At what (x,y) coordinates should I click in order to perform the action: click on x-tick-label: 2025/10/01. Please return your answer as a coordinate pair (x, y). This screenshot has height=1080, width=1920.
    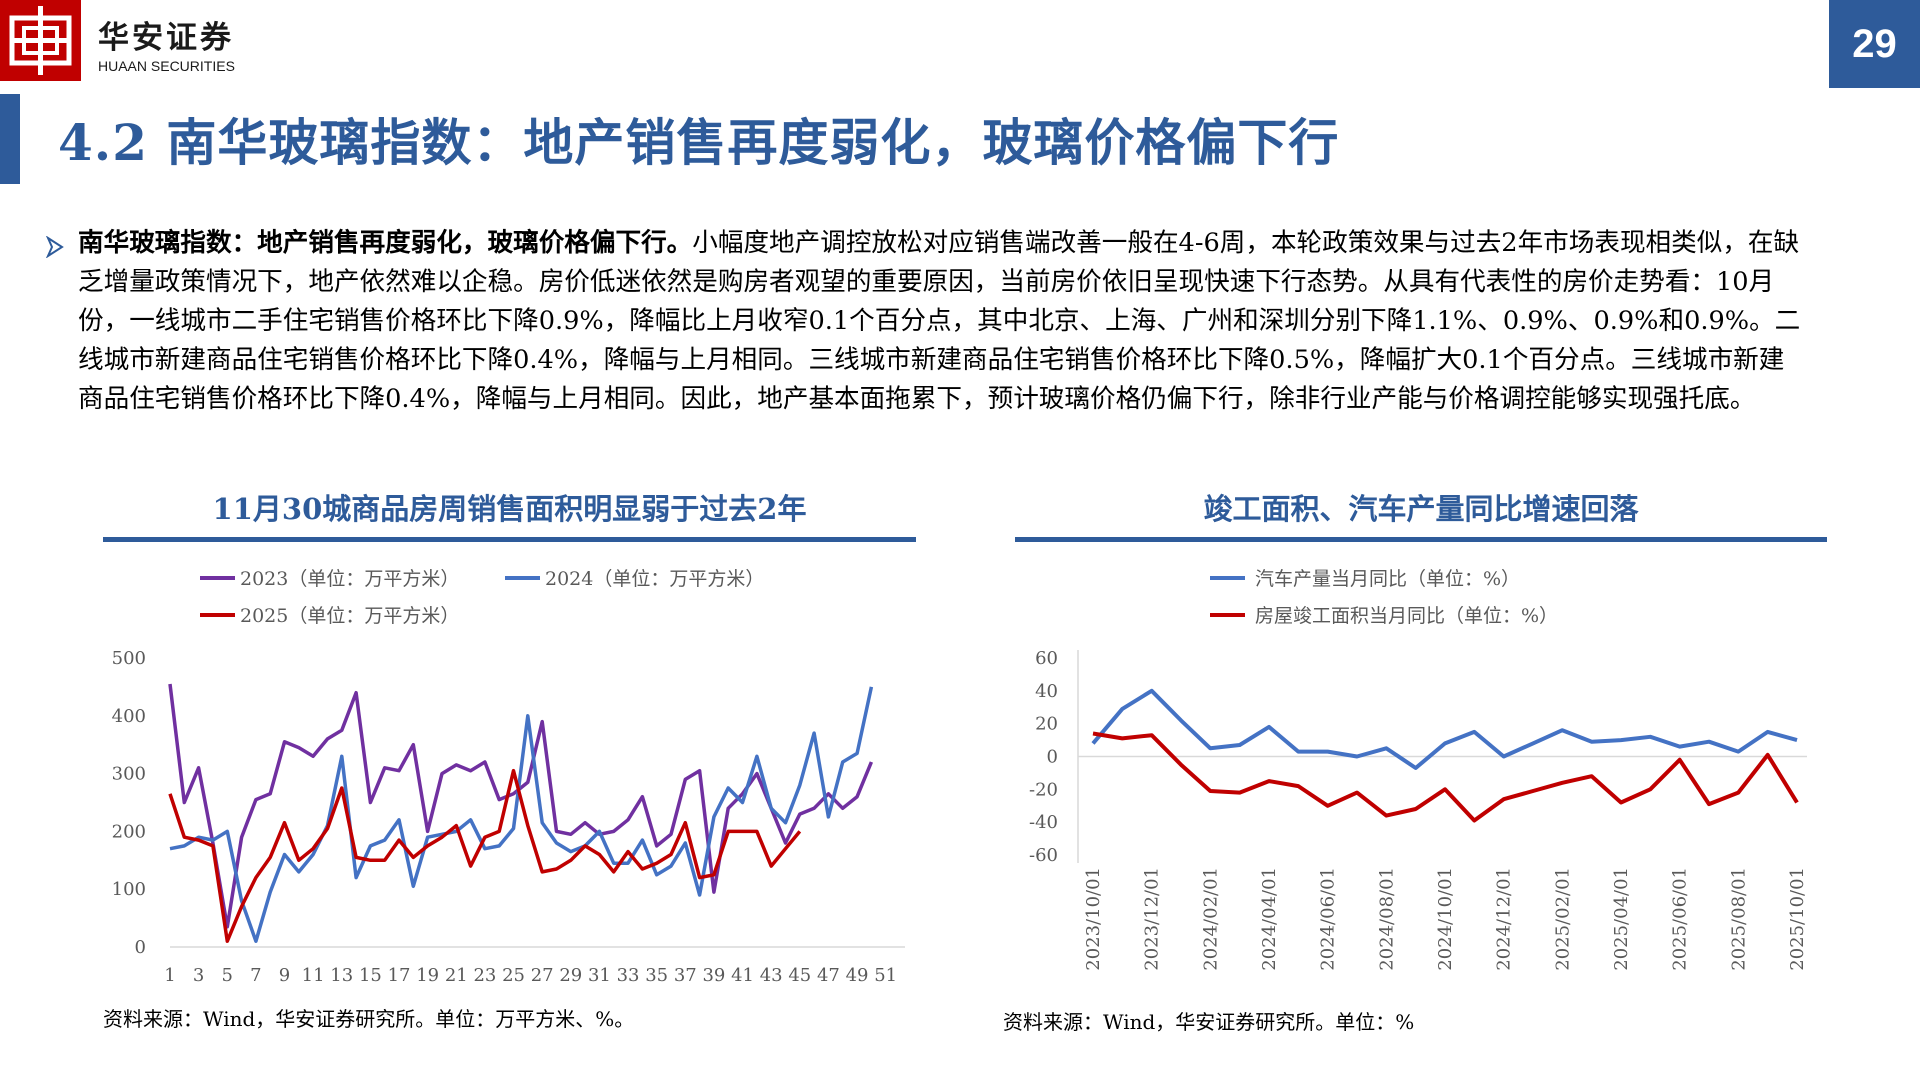
    Looking at the image, I should click on (1797, 919).